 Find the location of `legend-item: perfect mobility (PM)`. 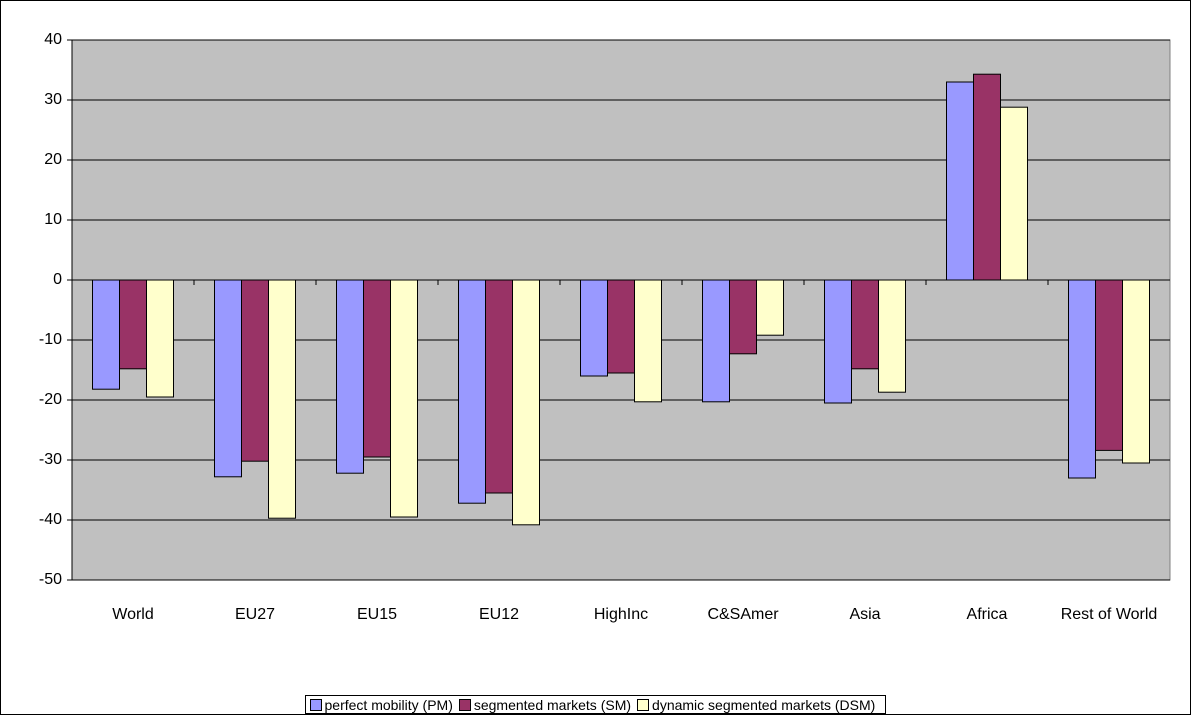

legend-item: perfect mobility (PM) is located at coordinates (381, 704).